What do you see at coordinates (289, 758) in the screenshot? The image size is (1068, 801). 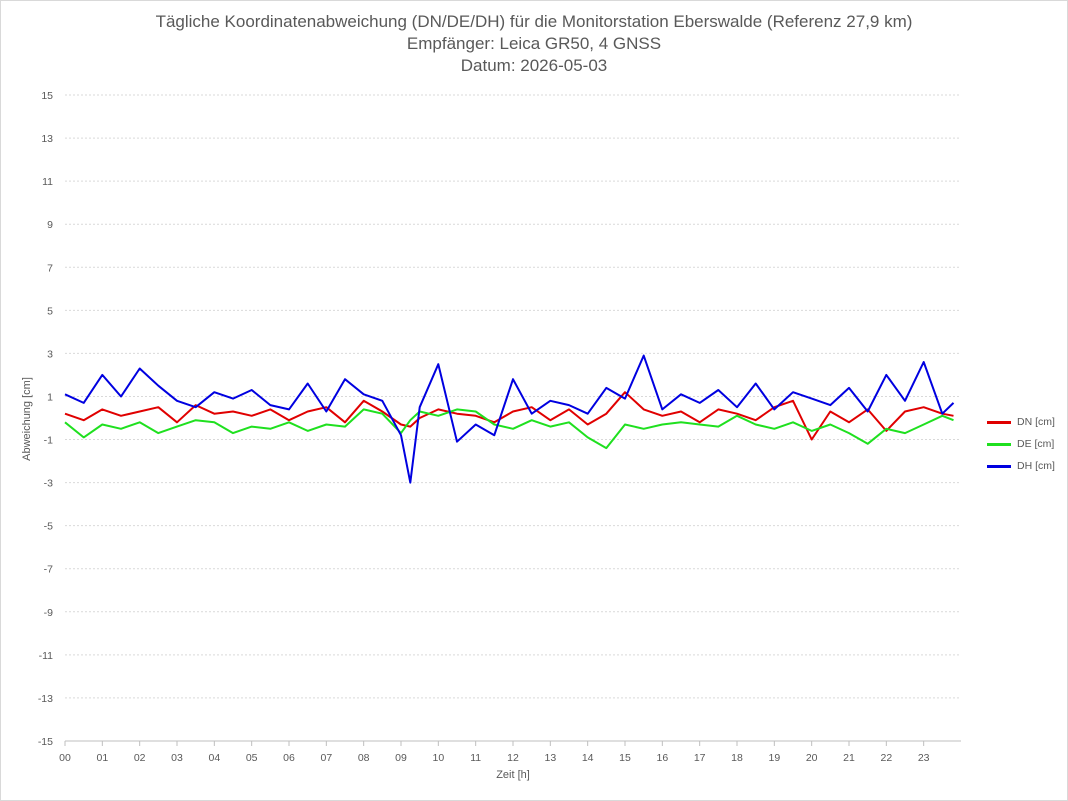 I see `x-tick-label-6: 06` at bounding box center [289, 758].